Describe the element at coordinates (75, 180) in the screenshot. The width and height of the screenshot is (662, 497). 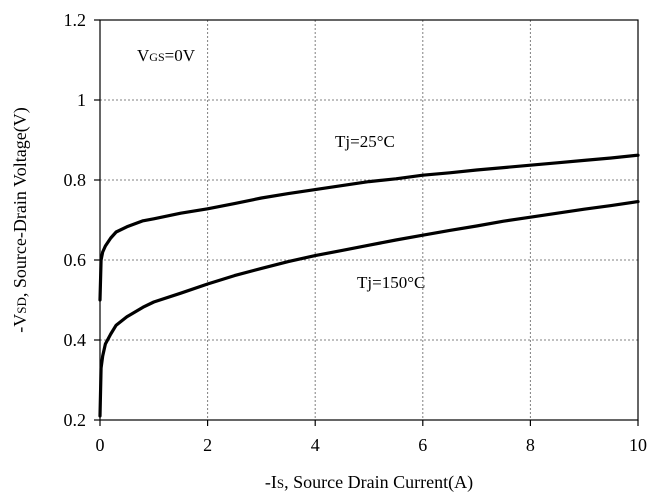
I see `y-tick-label: 0.8` at that location.